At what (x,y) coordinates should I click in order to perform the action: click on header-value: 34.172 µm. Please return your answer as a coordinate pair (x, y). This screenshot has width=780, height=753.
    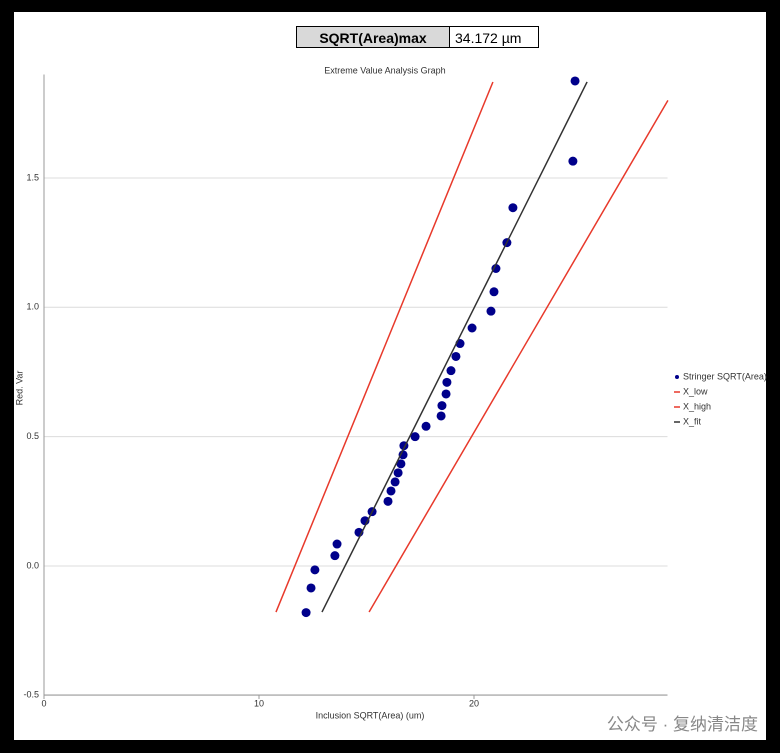
    Looking at the image, I should click on (494, 37).